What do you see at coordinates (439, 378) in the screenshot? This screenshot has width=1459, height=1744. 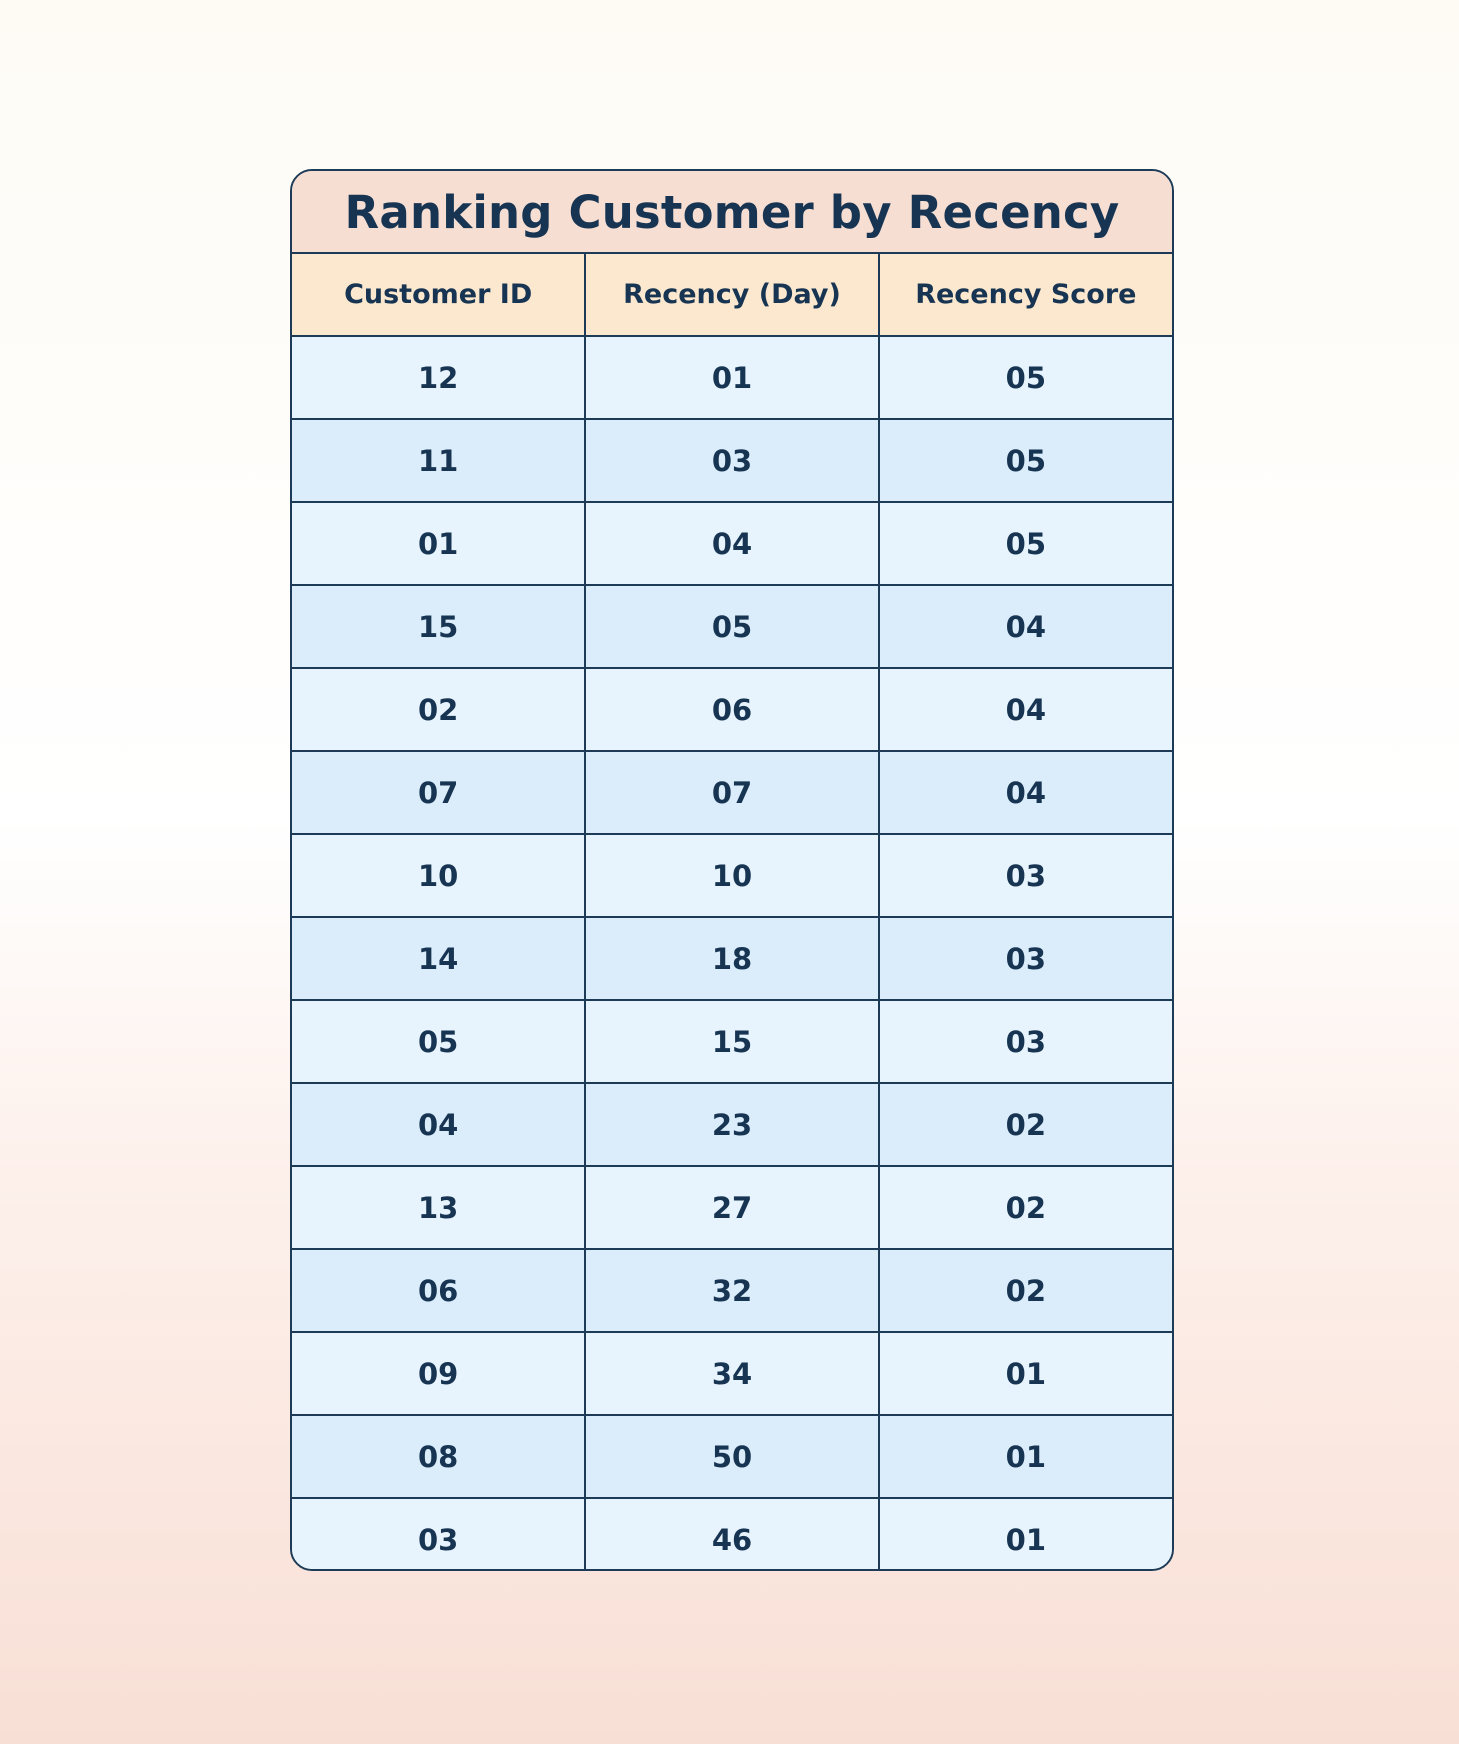 I see `cell-customer-id: 12` at bounding box center [439, 378].